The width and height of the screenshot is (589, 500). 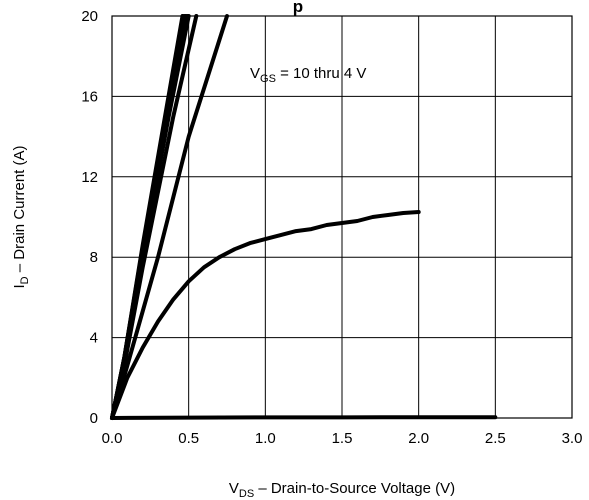 I want to click on x-tick-label: 3.0, so click(x=572, y=438).